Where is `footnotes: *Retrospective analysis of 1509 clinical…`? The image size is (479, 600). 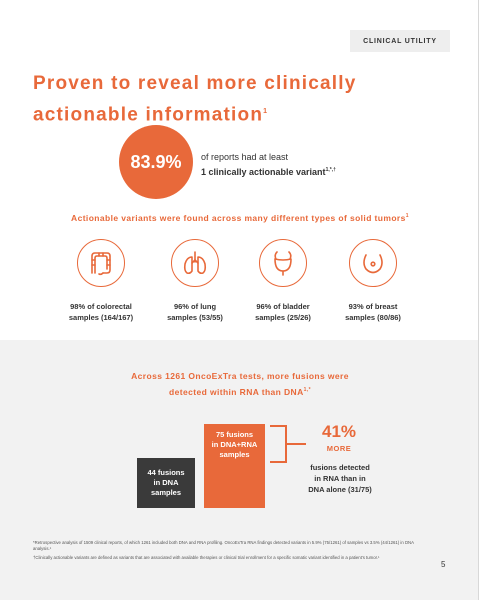 footnotes: *Retrospective analysis of 1509 clinical… is located at coordinates (233, 552).